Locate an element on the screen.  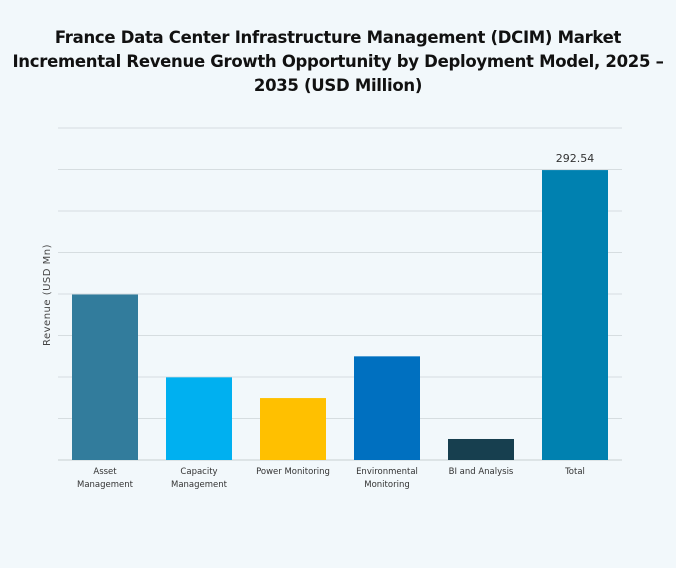
x-tick-label: Monitoring is located at coordinates (386, 485).